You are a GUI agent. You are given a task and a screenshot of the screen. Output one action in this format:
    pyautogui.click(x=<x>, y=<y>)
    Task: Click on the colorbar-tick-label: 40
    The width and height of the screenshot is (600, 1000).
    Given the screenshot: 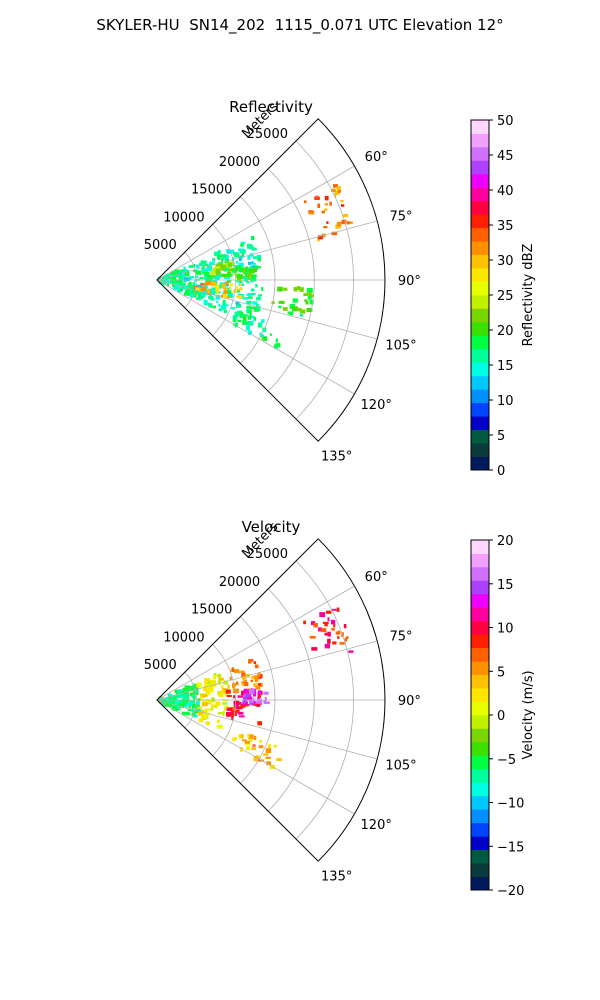 What is the action you would take?
    pyautogui.click(x=505, y=191)
    